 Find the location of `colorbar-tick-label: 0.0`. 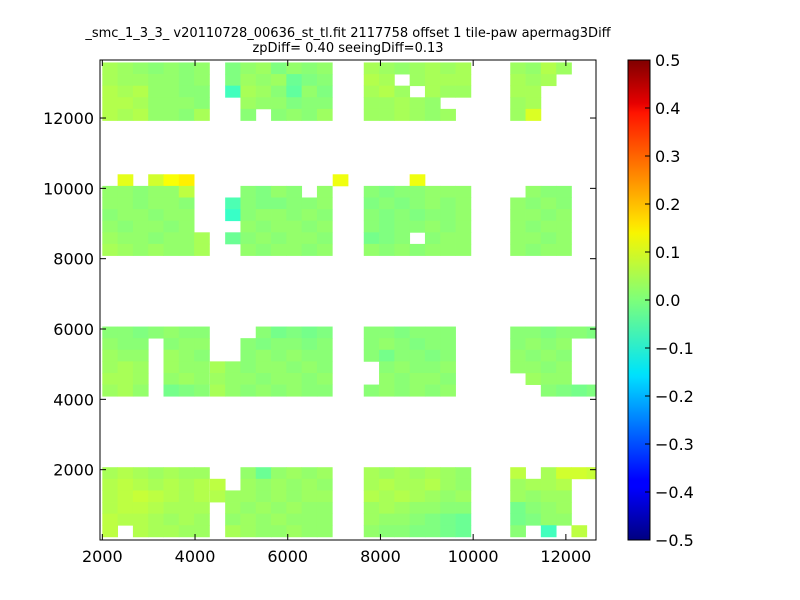

colorbar-tick-label: 0.0 is located at coordinates (667, 300).